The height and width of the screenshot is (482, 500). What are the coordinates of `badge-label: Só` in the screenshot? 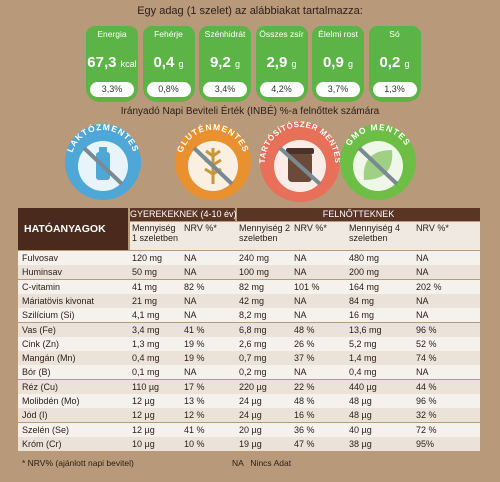 It's located at (394, 34).